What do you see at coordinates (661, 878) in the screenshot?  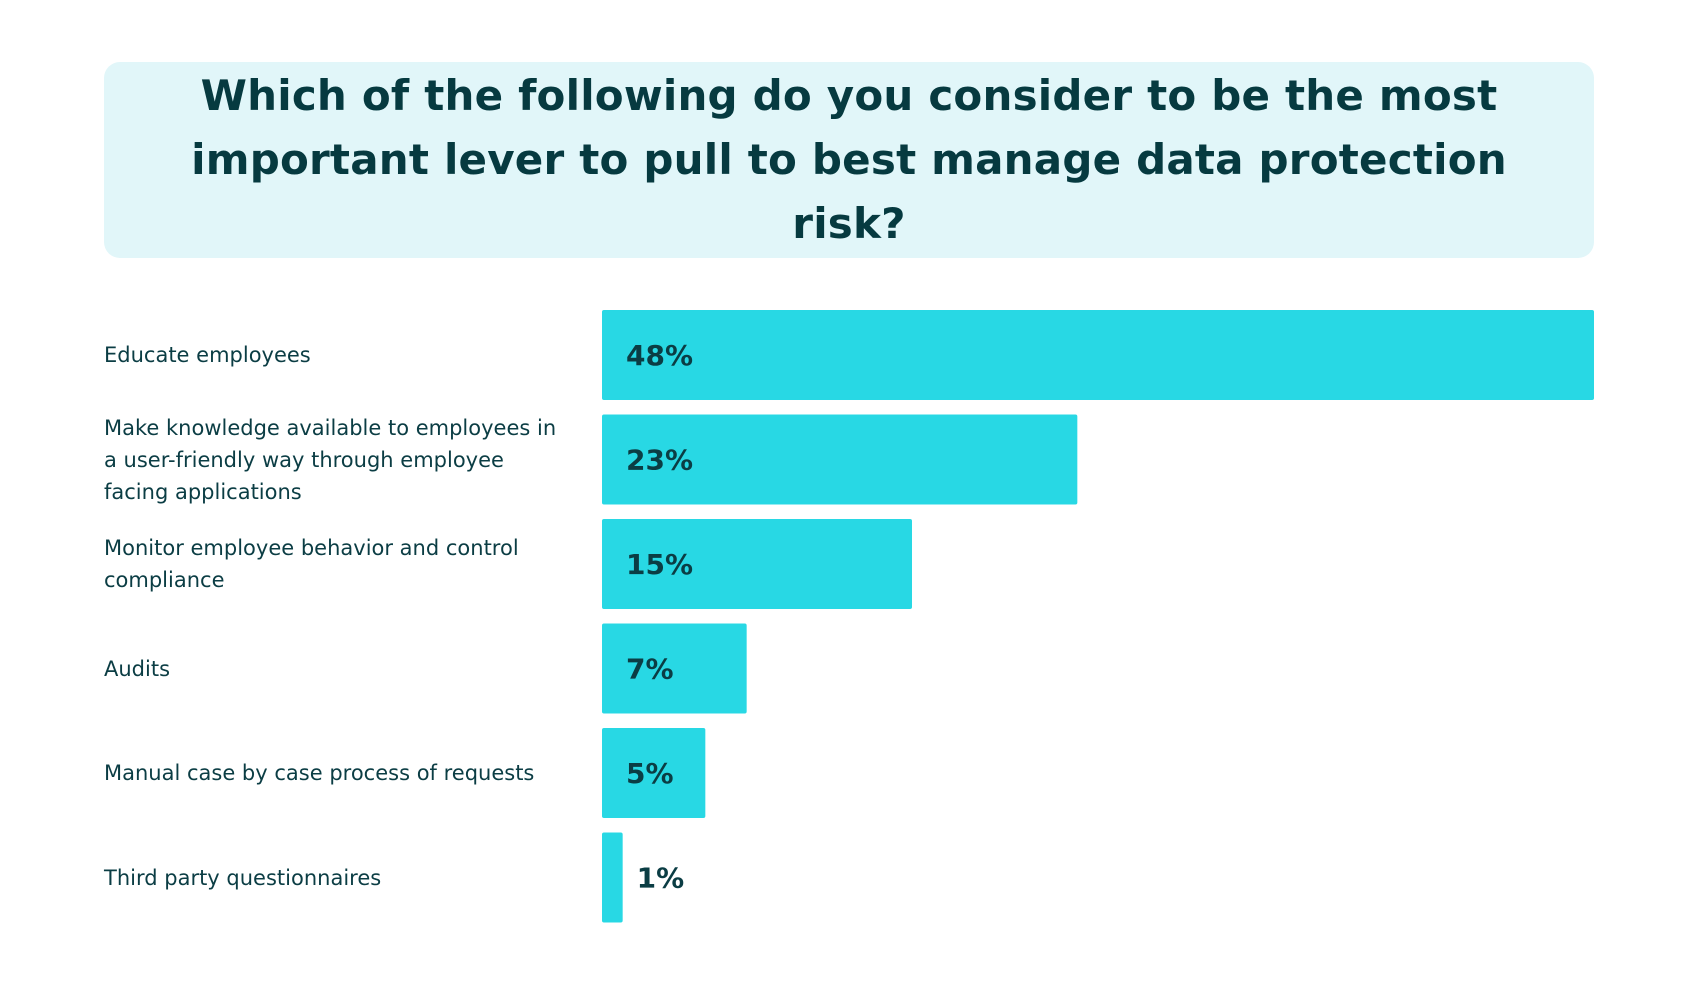 I see `bar-value-label: 1%` at bounding box center [661, 878].